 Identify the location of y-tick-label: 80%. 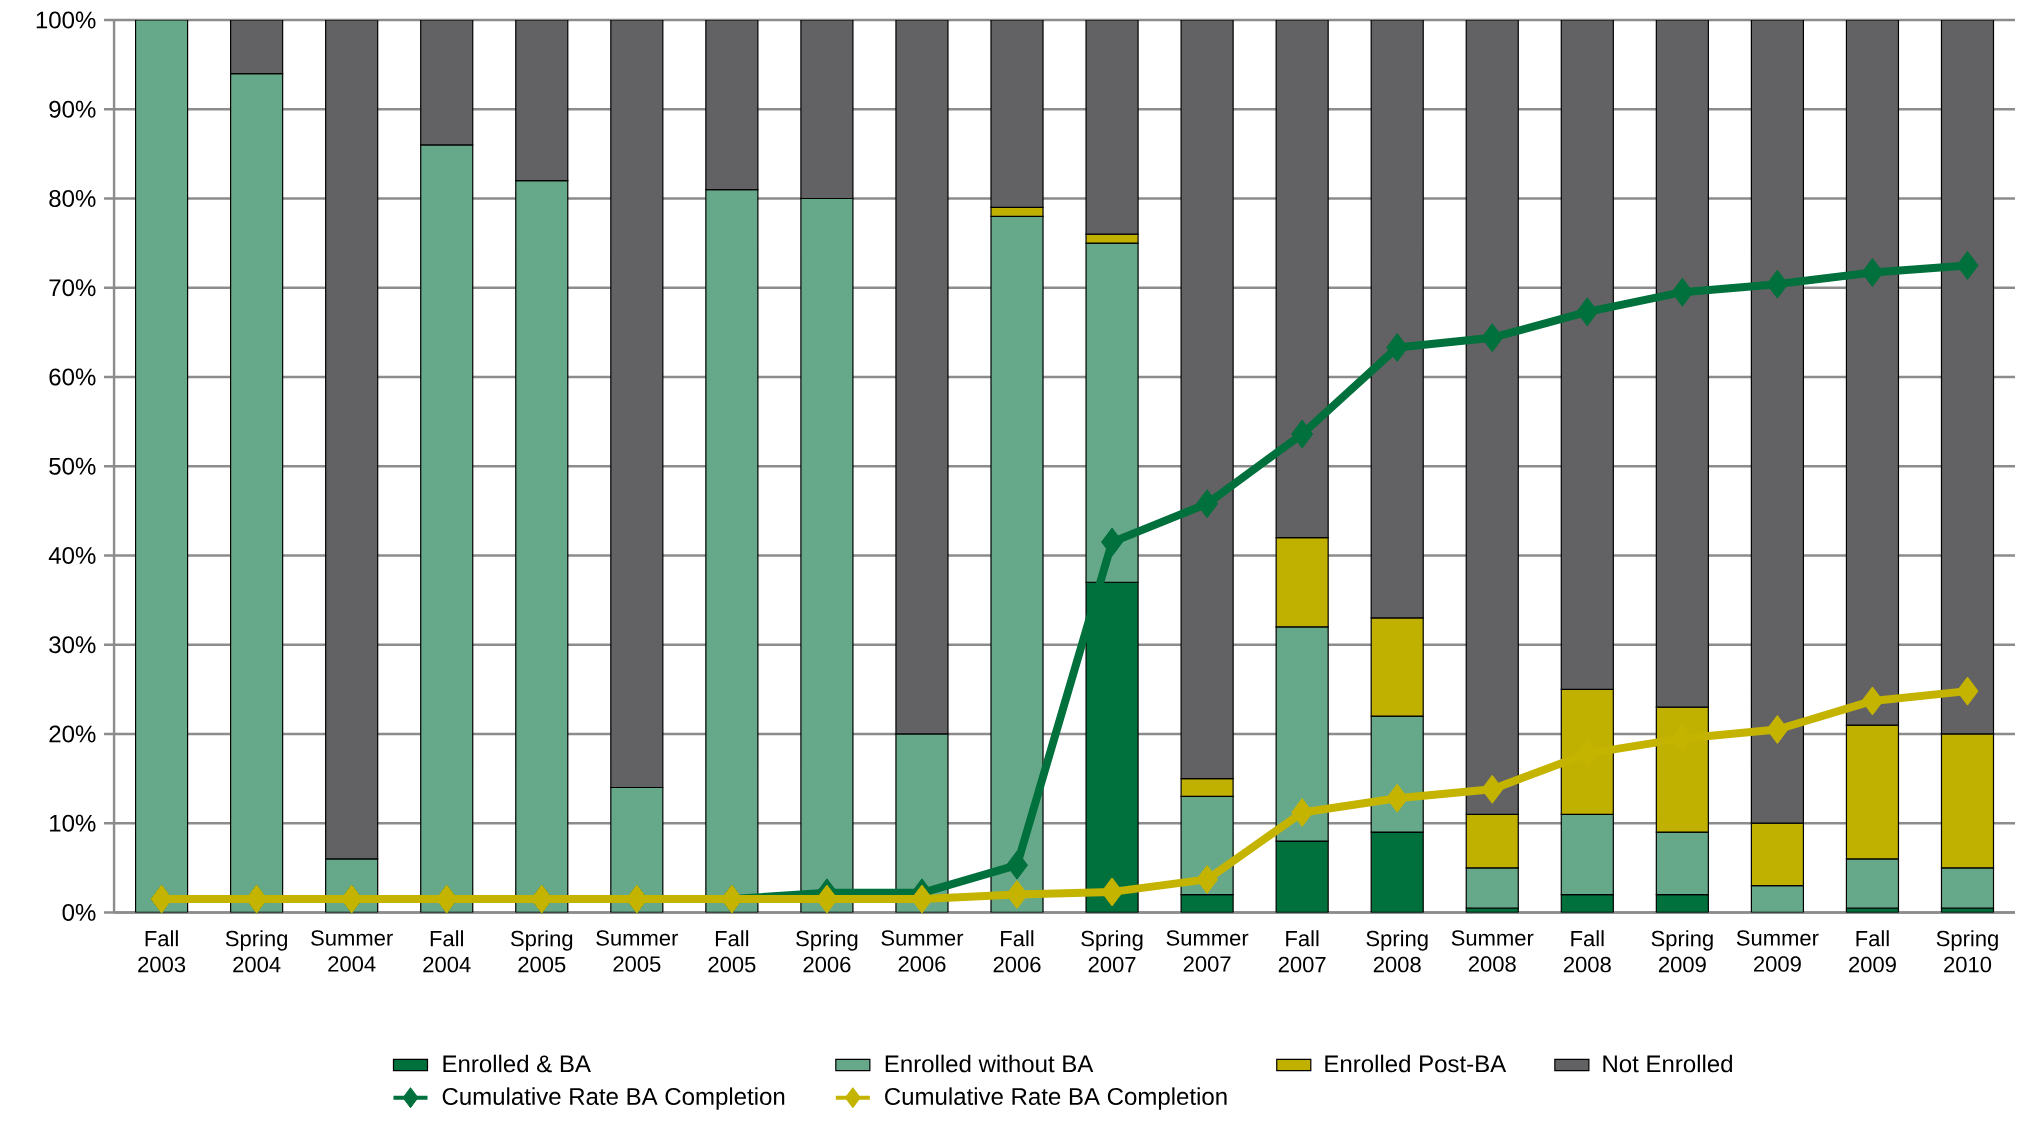
(72, 199).